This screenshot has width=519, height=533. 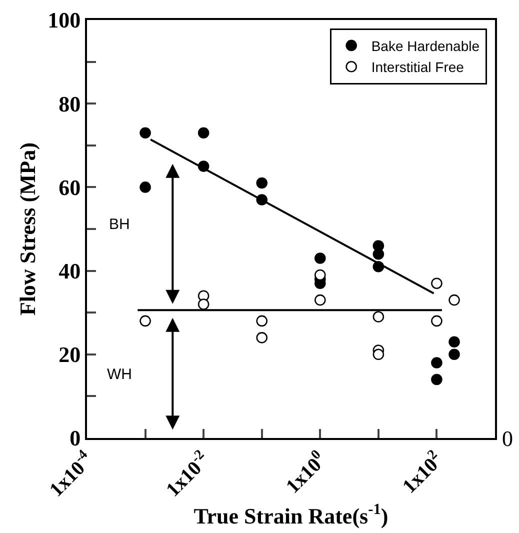 What do you see at coordinates (507, 438) in the screenshot?
I see `text: 0` at bounding box center [507, 438].